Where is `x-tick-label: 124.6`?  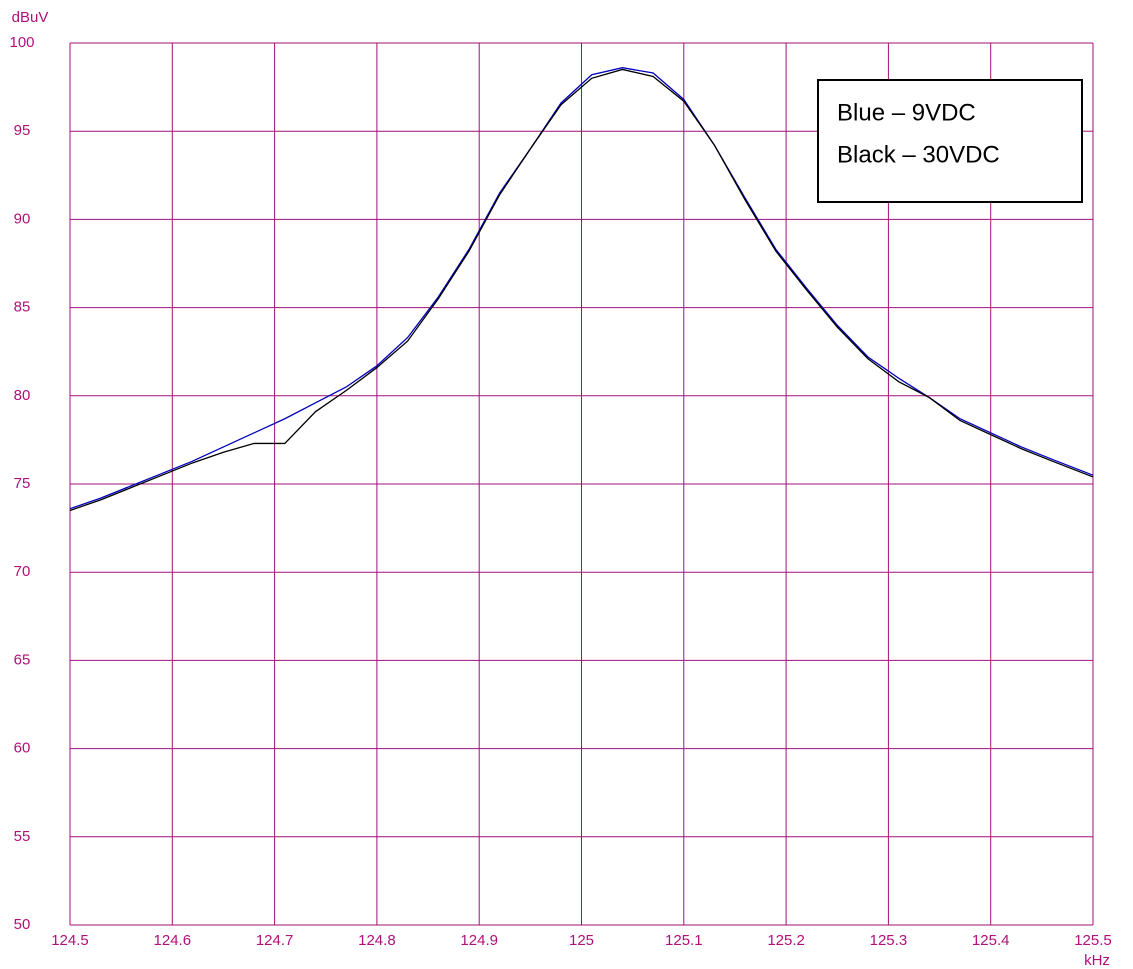 x-tick-label: 124.6 is located at coordinates (173, 940).